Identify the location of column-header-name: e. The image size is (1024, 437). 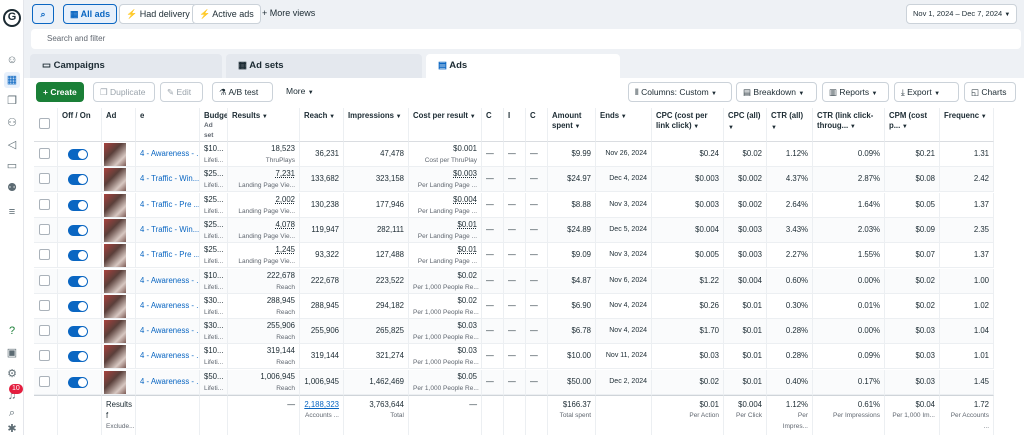
(168, 125).